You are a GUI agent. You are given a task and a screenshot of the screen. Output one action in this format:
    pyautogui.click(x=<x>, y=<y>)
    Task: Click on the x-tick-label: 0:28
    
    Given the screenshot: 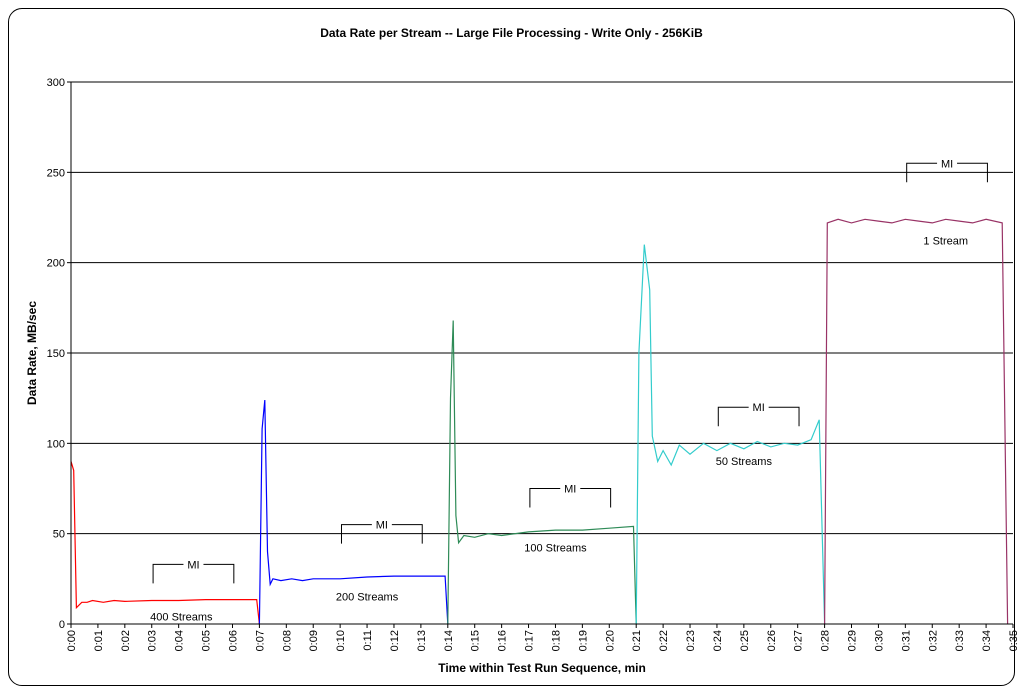 What is the action you would take?
    pyautogui.click(x=826, y=640)
    